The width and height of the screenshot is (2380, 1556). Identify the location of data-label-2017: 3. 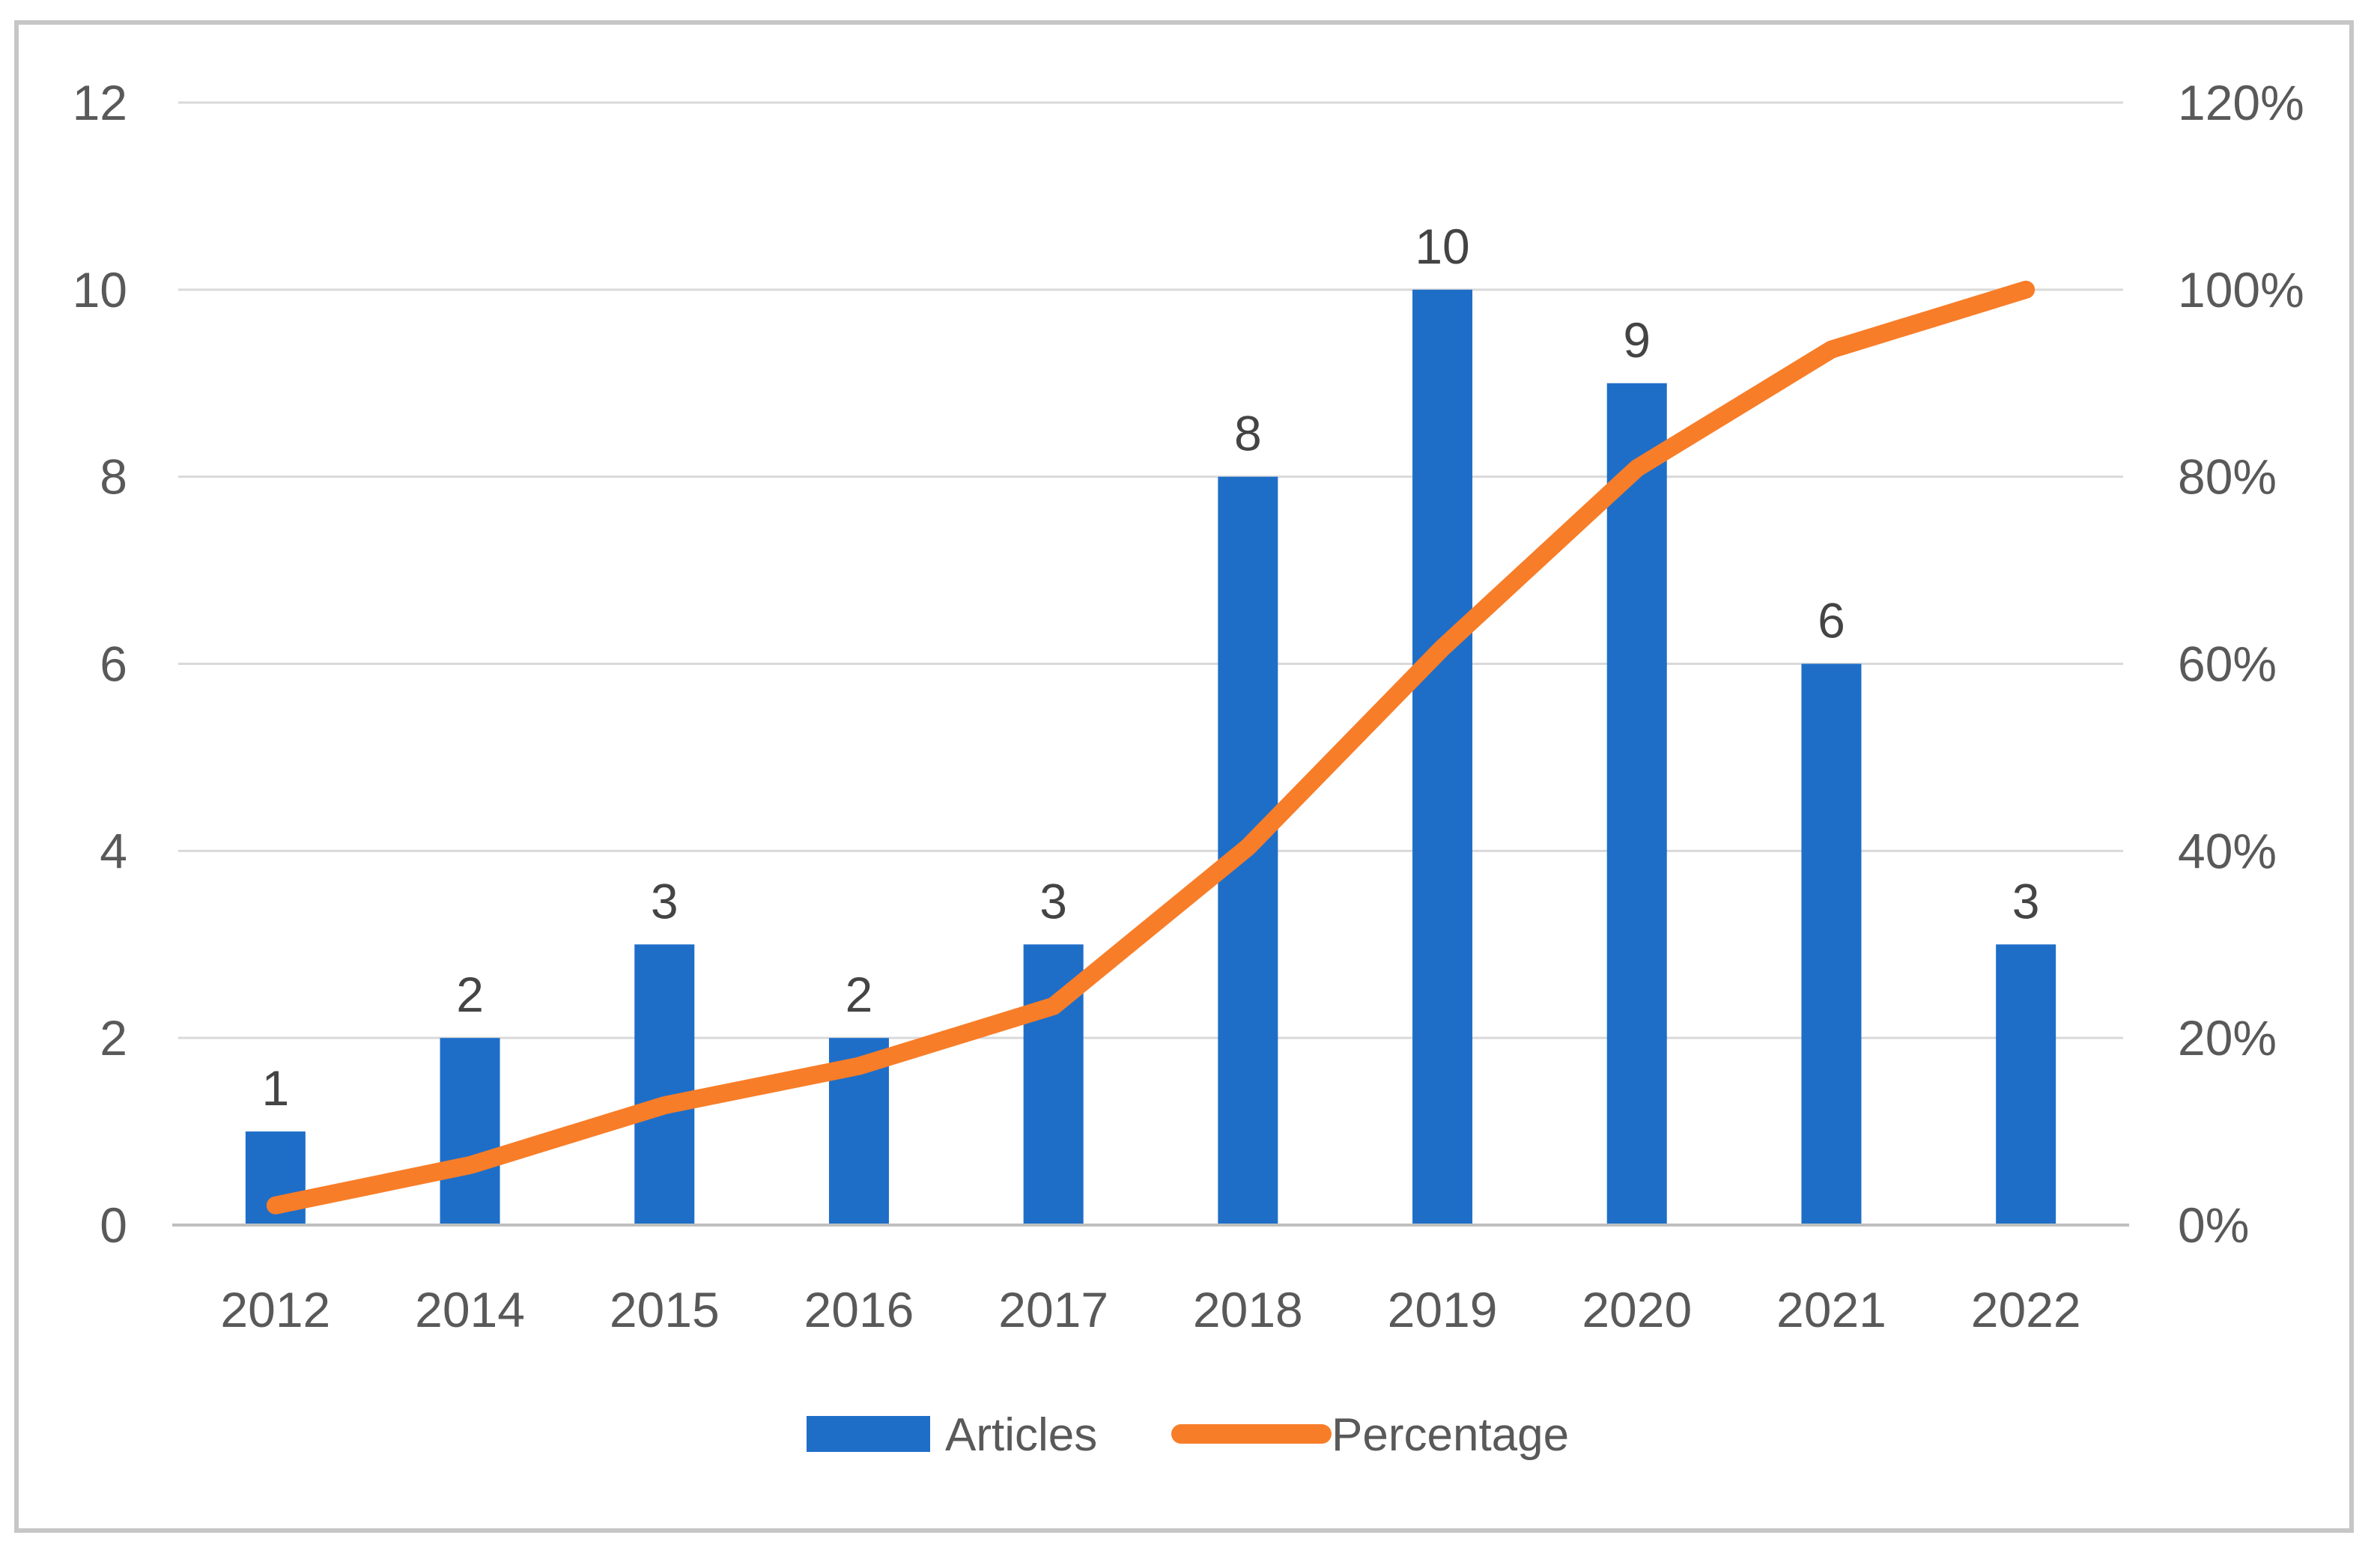
(1053, 901).